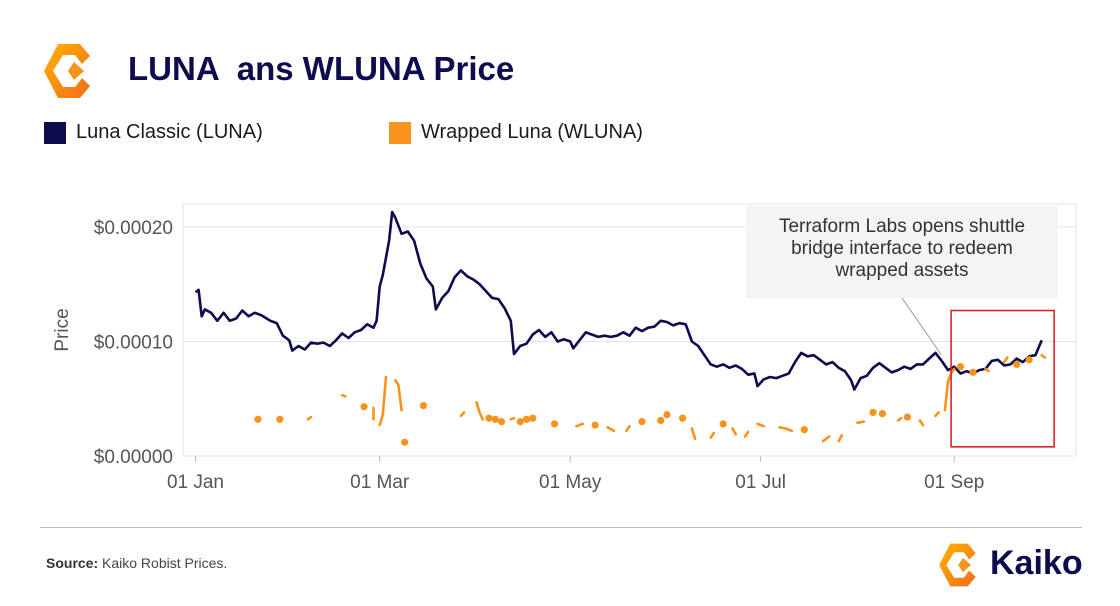  Describe the element at coordinates (902, 226) in the screenshot. I see `annotation-text-line: Terraform Labs opens shuttle` at that location.